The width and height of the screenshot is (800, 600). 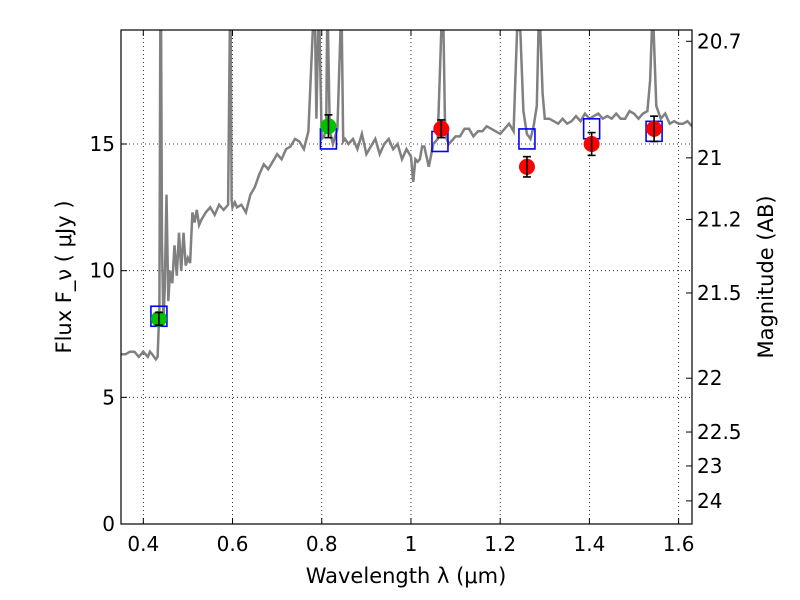 I want to click on y2-tick-label: 21.2, so click(x=719, y=219).